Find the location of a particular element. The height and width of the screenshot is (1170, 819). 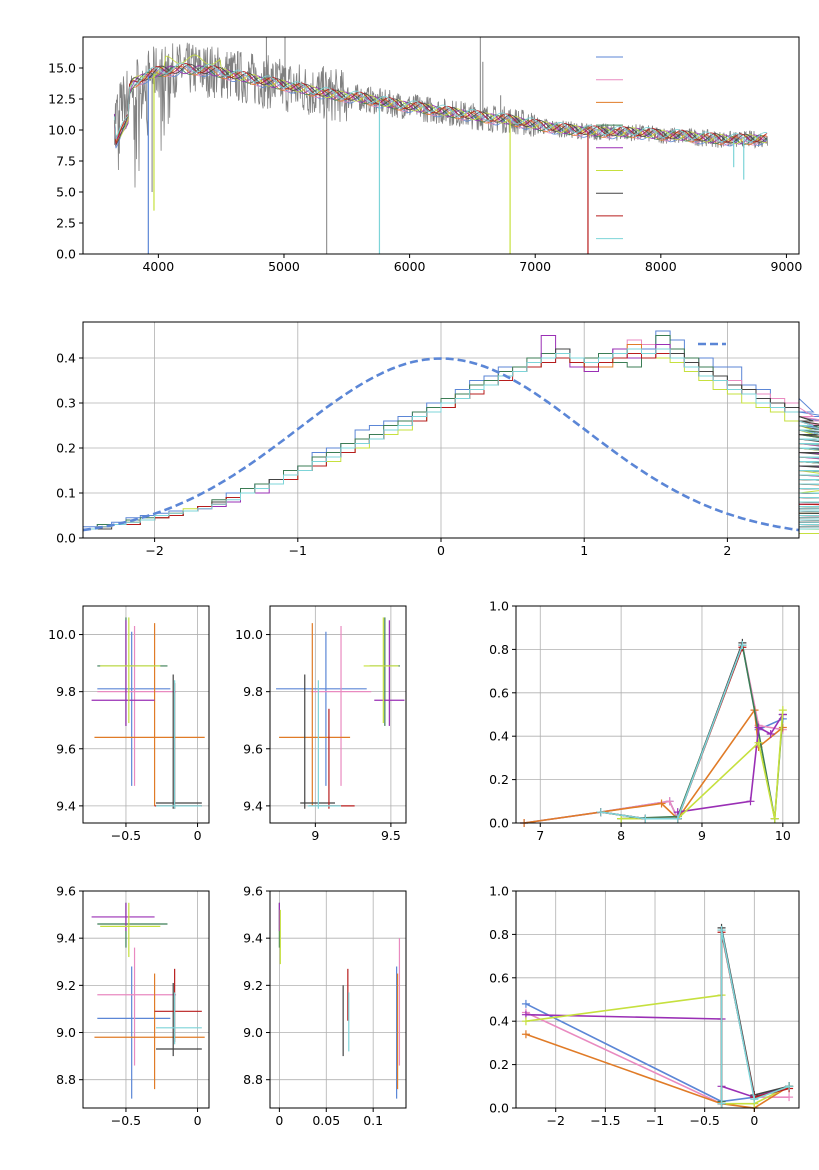

y-tick-label: 1.0 is located at coordinates (499, 891).